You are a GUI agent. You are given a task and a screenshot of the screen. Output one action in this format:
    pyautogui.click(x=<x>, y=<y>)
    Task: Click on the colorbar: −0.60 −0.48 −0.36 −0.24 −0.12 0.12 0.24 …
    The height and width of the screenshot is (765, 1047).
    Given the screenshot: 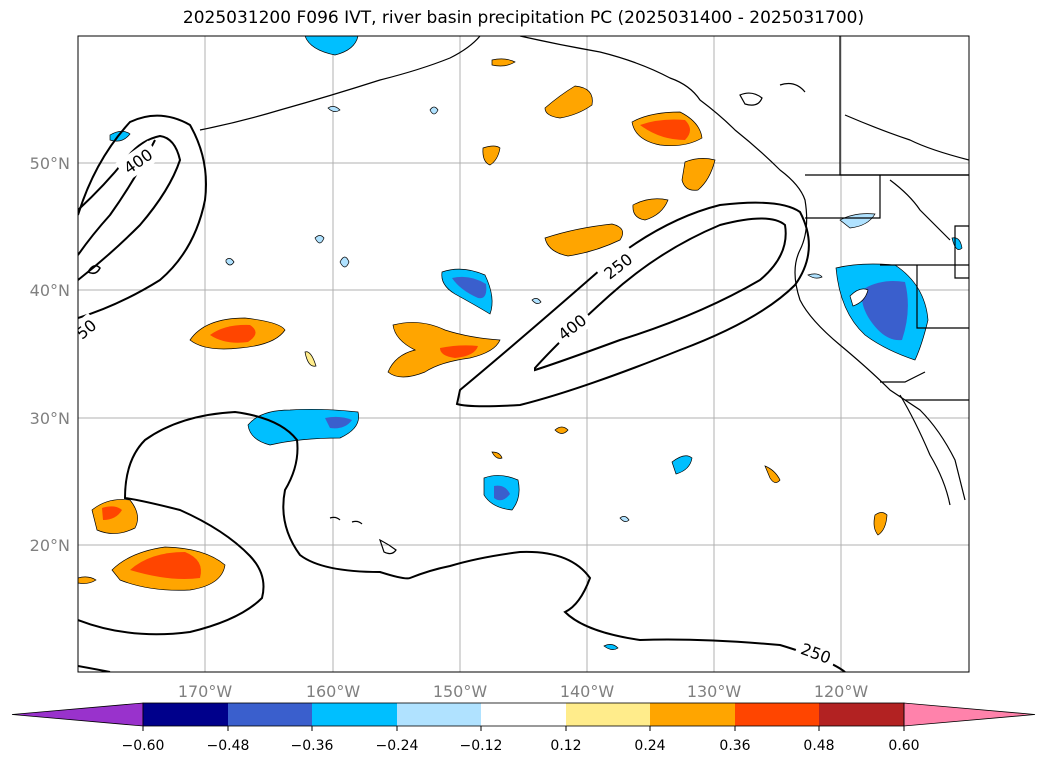 What is the action you would take?
    pyautogui.click(x=523, y=728)
    